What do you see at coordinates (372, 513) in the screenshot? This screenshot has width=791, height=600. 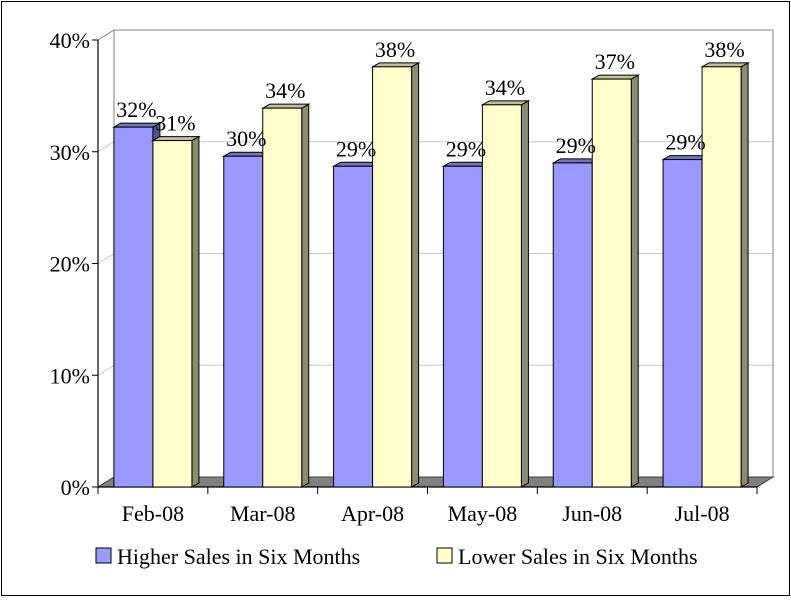 I see `x-tick-label: Apr-08` at bounding box center [372, 513].